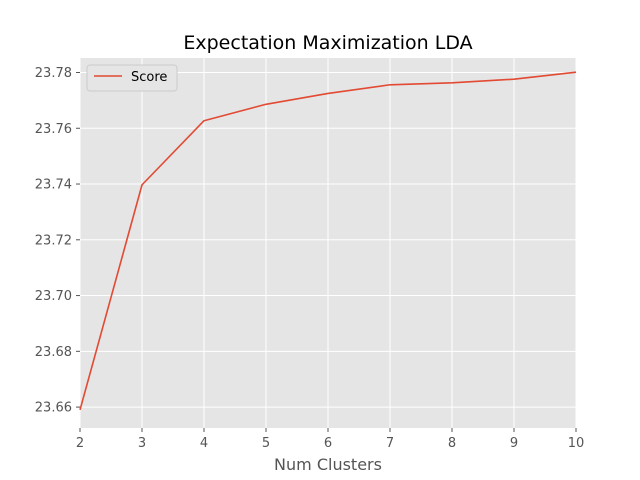 The height and width of the screenshot is (480, 640). I want to click on y-tick-label: 23.70, so click(53, 296).